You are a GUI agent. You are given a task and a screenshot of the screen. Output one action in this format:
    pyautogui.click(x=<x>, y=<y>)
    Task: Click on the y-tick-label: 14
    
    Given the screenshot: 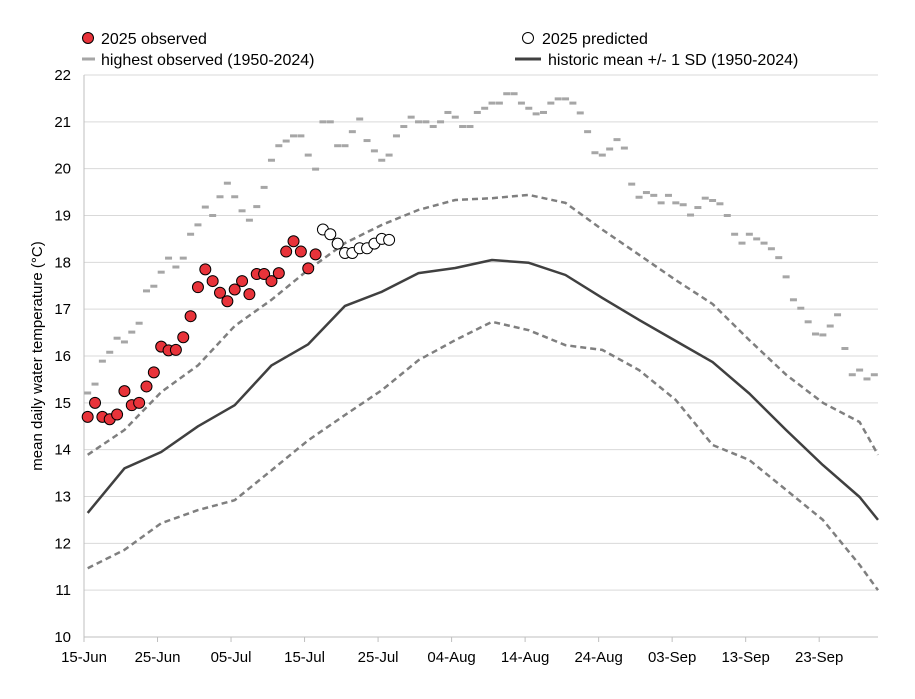 What is the action you would take?
    pyautogui.click(x=62, y=450)
    